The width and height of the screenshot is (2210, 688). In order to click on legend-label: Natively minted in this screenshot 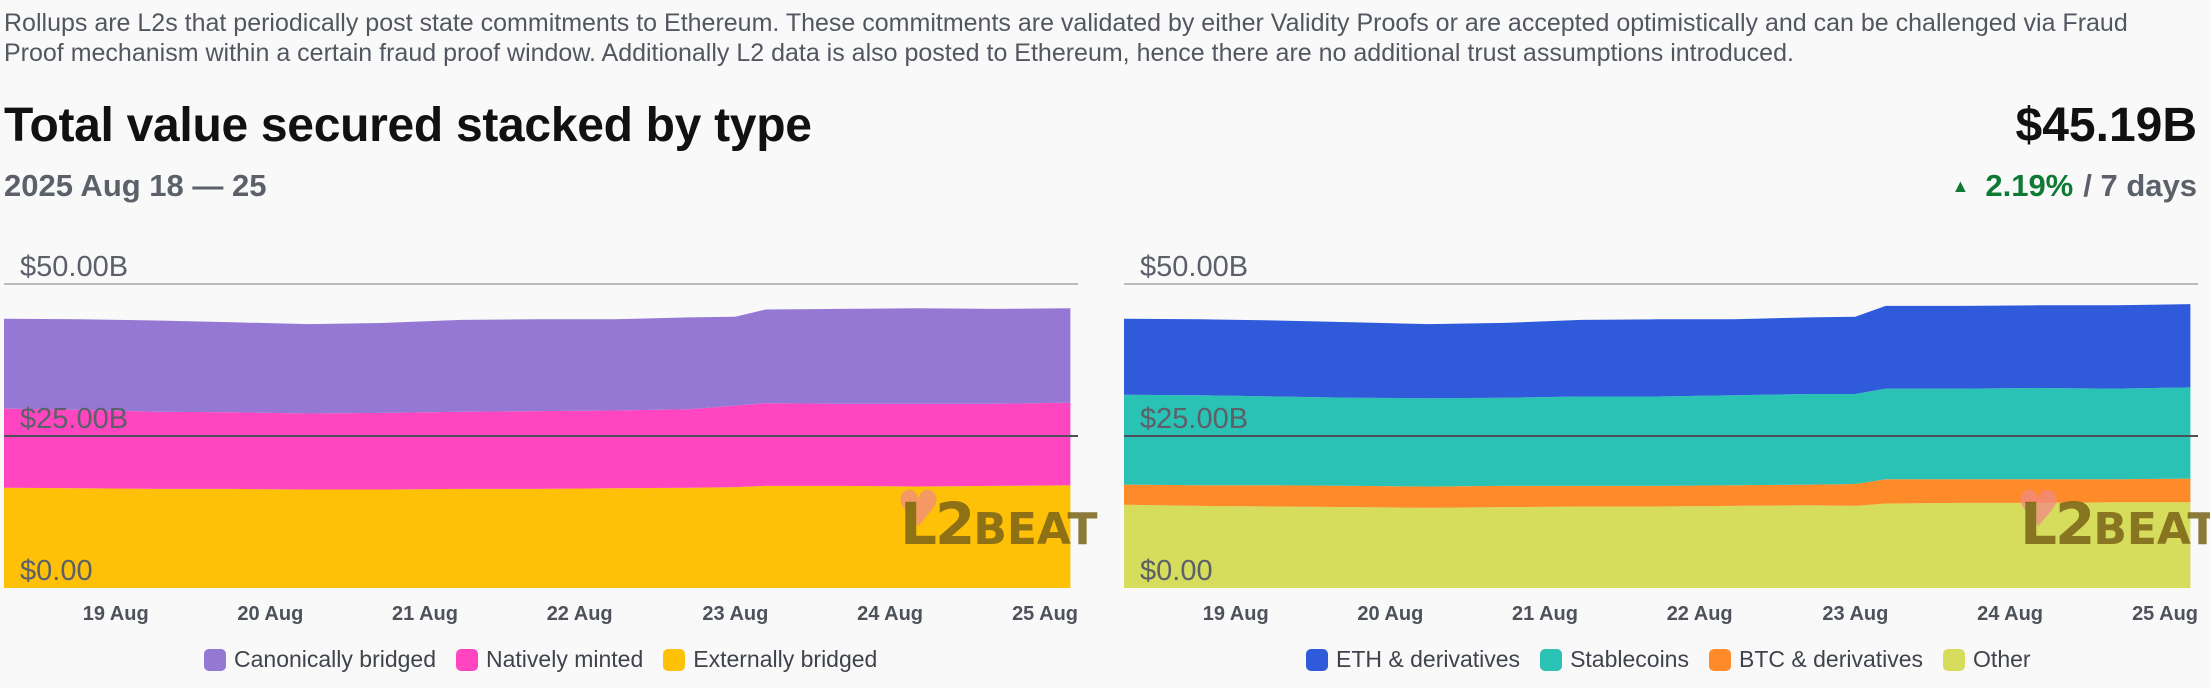, I will do `click(565, 659)`.